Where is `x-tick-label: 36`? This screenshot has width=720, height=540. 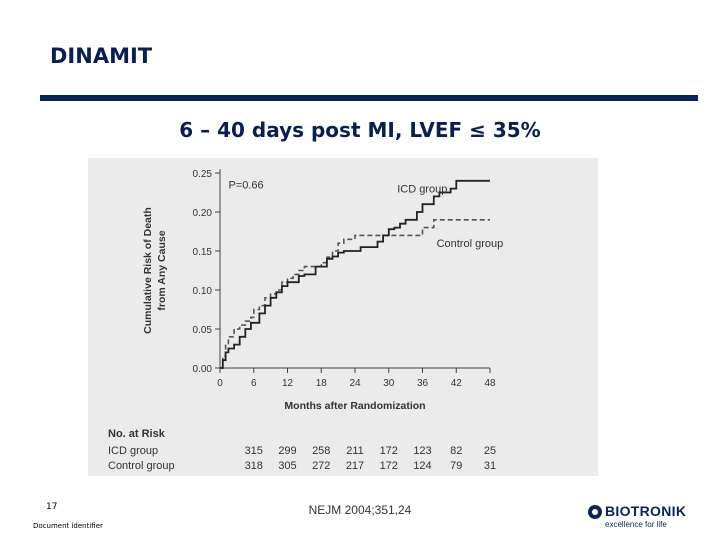
x-tick-label: 36 is located at coordinates (423, 383).